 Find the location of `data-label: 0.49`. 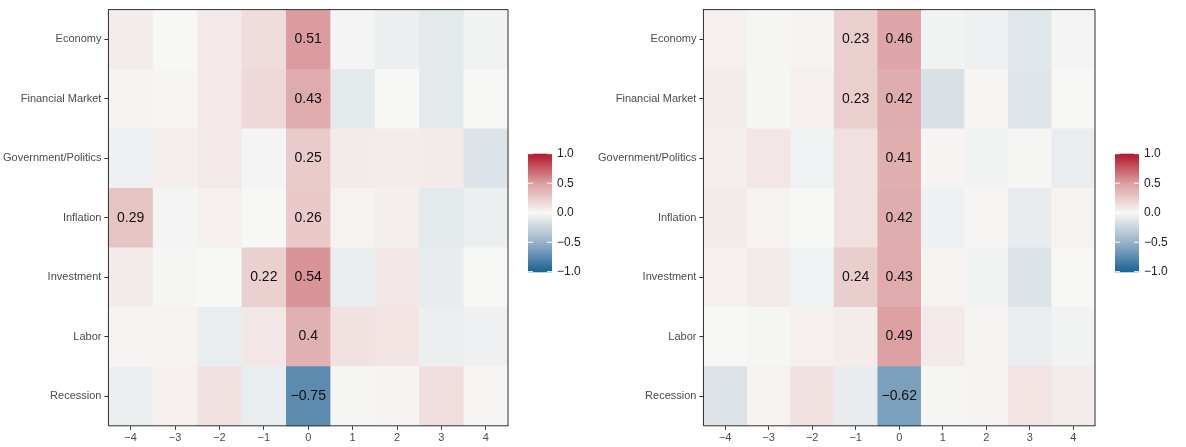

data-label: 0.49 is located at coordinates (899, 335).